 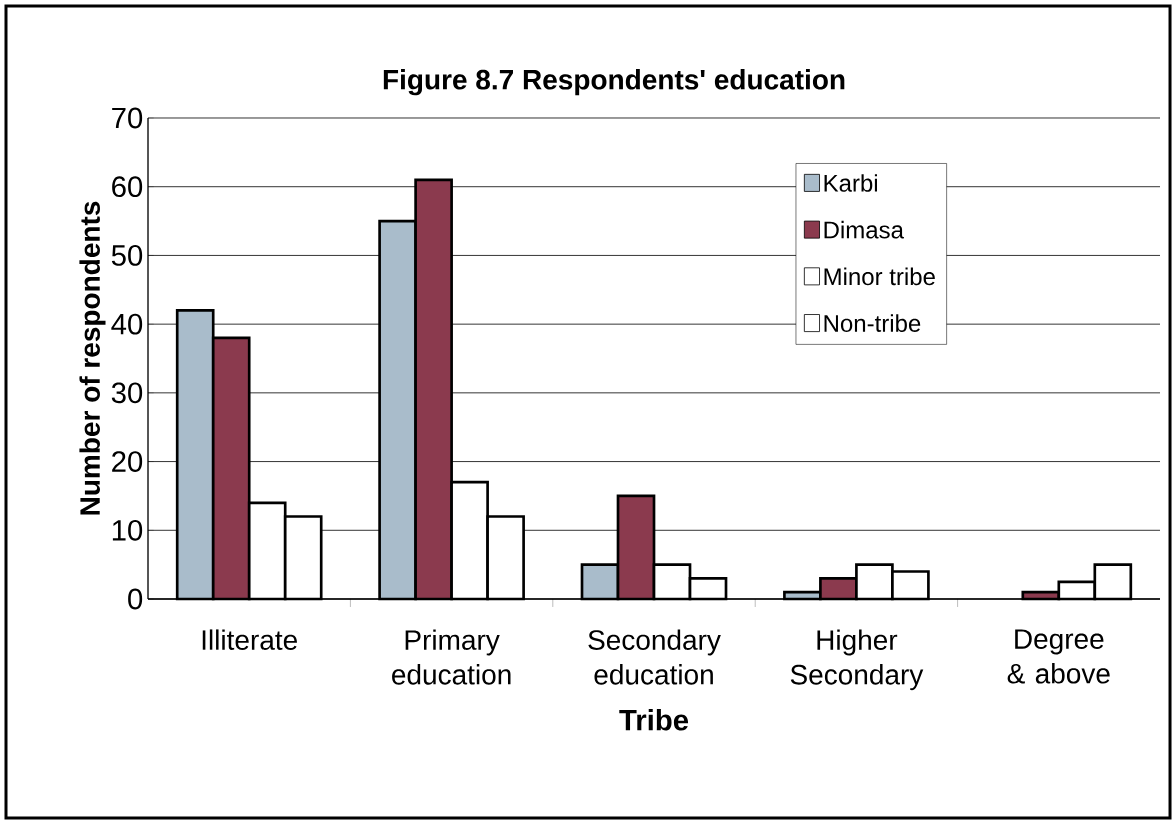 What do you see at coordinates (1058, 656) in the screenshot?
I see `x-tick-label: Degree & above` at bounding box center [1058, 656].